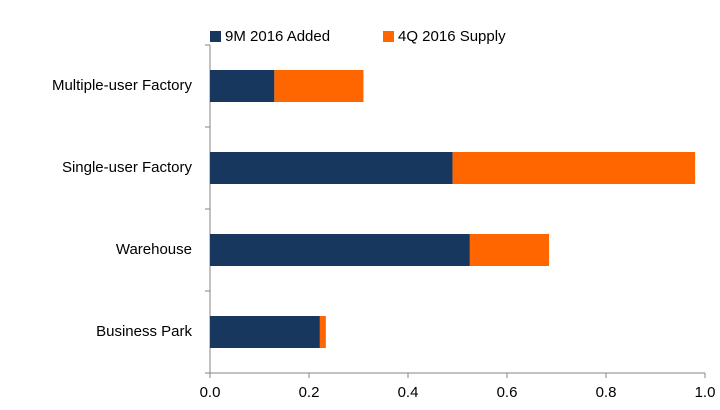  What do you see at coordinates (507, 392) in the screenshot?
I see `x-tick-label: 0.6` at bounding box center [507, 392].